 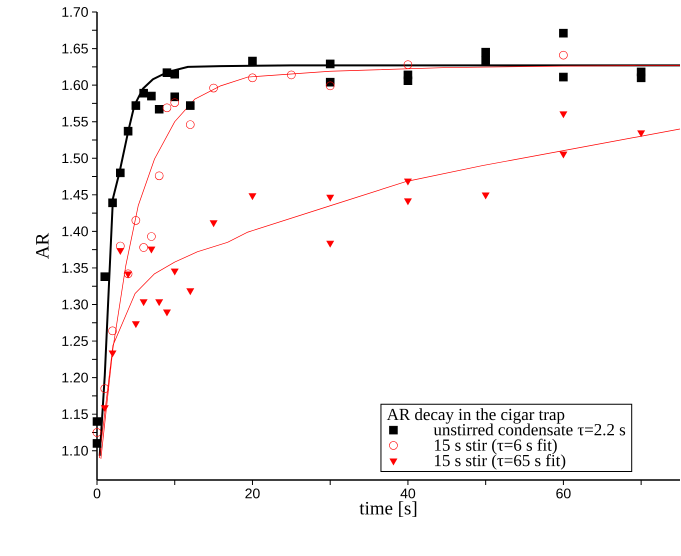 I want to click on legend-label: 15 s stir (τ=65 s fit), so click(x=500, y=462).